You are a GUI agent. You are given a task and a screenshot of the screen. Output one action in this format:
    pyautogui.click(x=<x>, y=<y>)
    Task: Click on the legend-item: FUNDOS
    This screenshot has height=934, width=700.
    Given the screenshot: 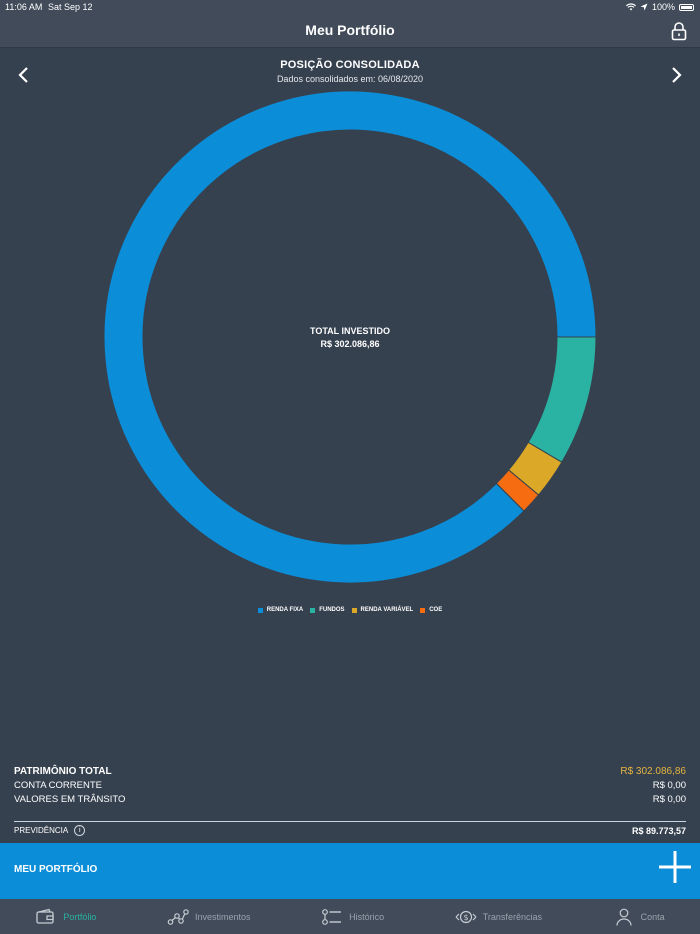 What is the action you would take?
    pyautogui.click(x=327, y=610)
    